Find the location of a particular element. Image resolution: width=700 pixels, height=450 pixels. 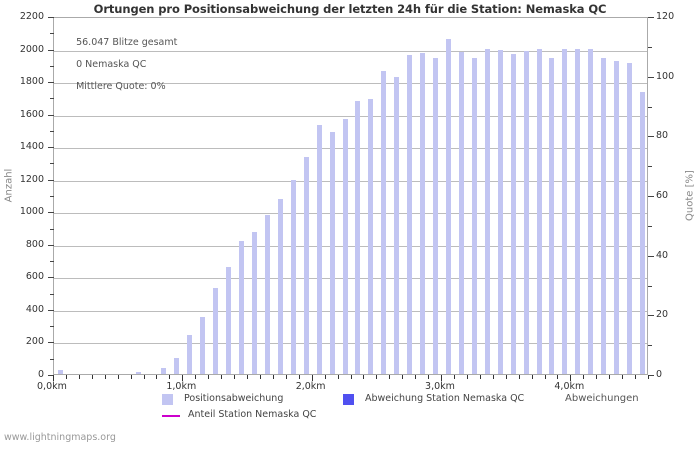

x-axis-tick-label: 4,0km is located at coordinates (569, 386).